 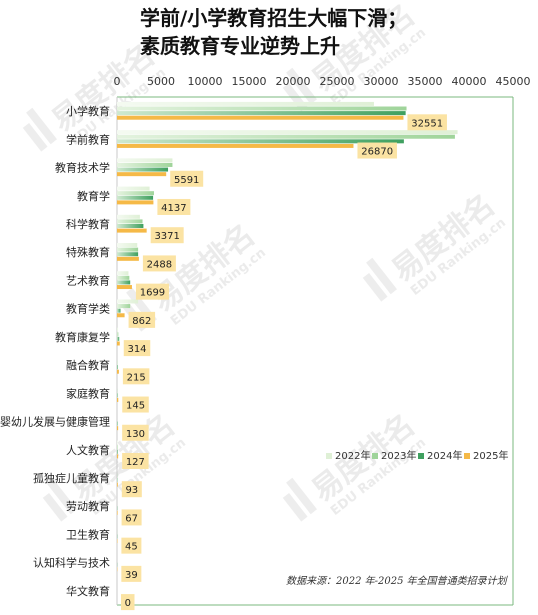 What do you see at coordinates (128, 216) in the screenshot?
I see `bar-2022年-科学教育` at bounding box center [128, 216].